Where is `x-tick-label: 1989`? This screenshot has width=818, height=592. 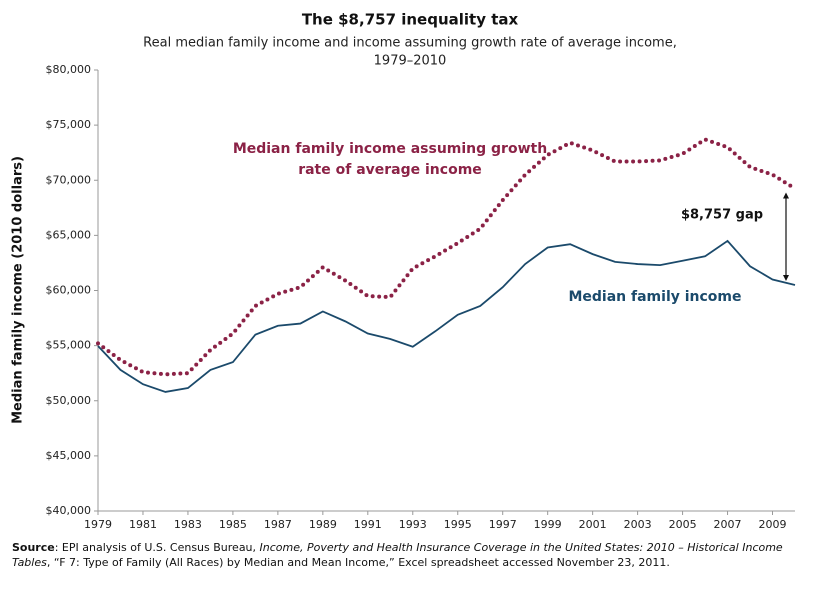
x-tick-label: 1989 is located at coordinates (323, 524).